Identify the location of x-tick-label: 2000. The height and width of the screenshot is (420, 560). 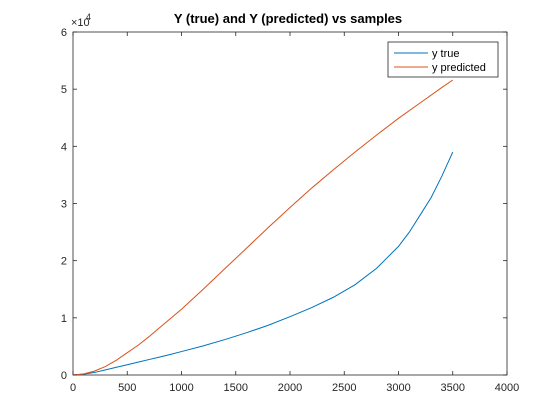
(290, 388).